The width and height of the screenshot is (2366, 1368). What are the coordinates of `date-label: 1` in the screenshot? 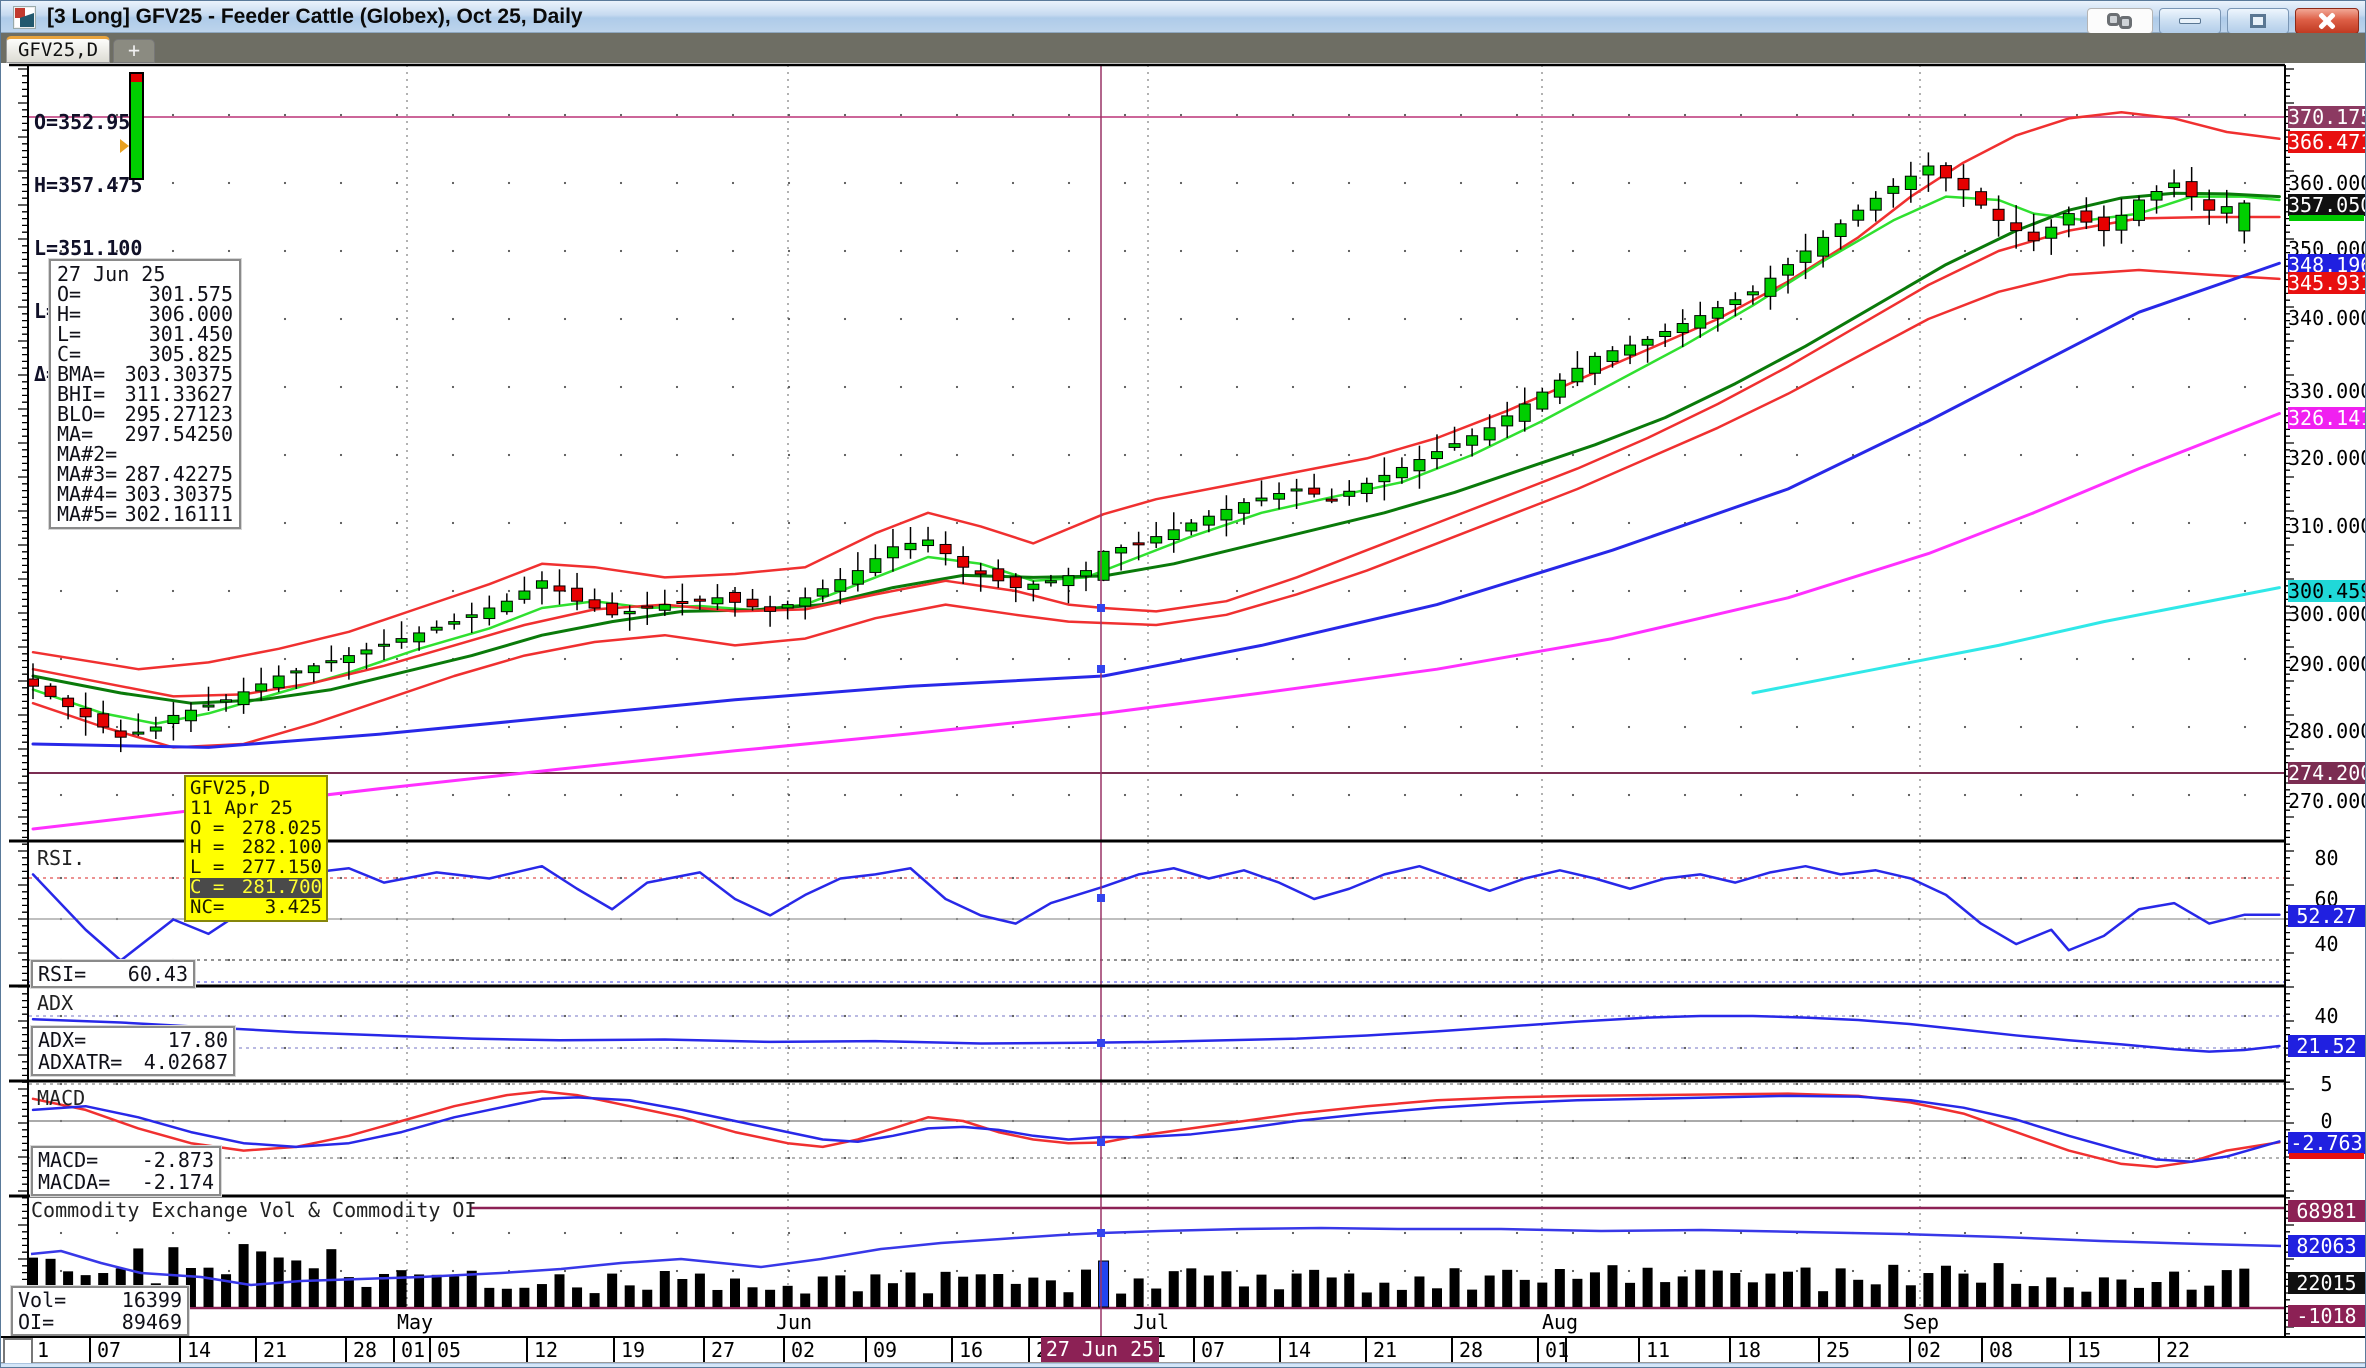 It's located at (43, 1350).